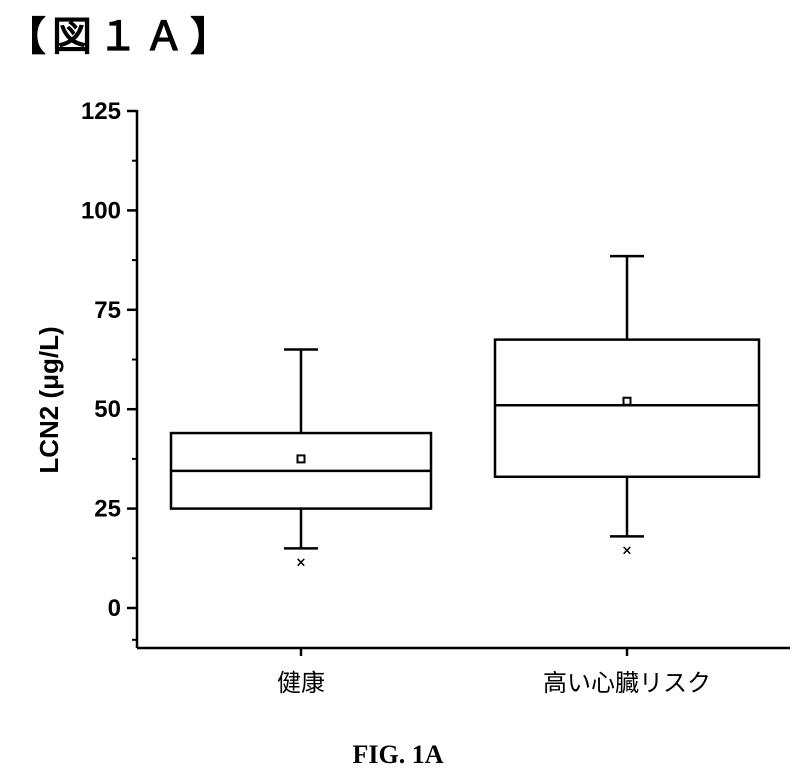 This screenshot has height=783, width=796. I want to click on y-tick-label: 0, so click(114, 608).